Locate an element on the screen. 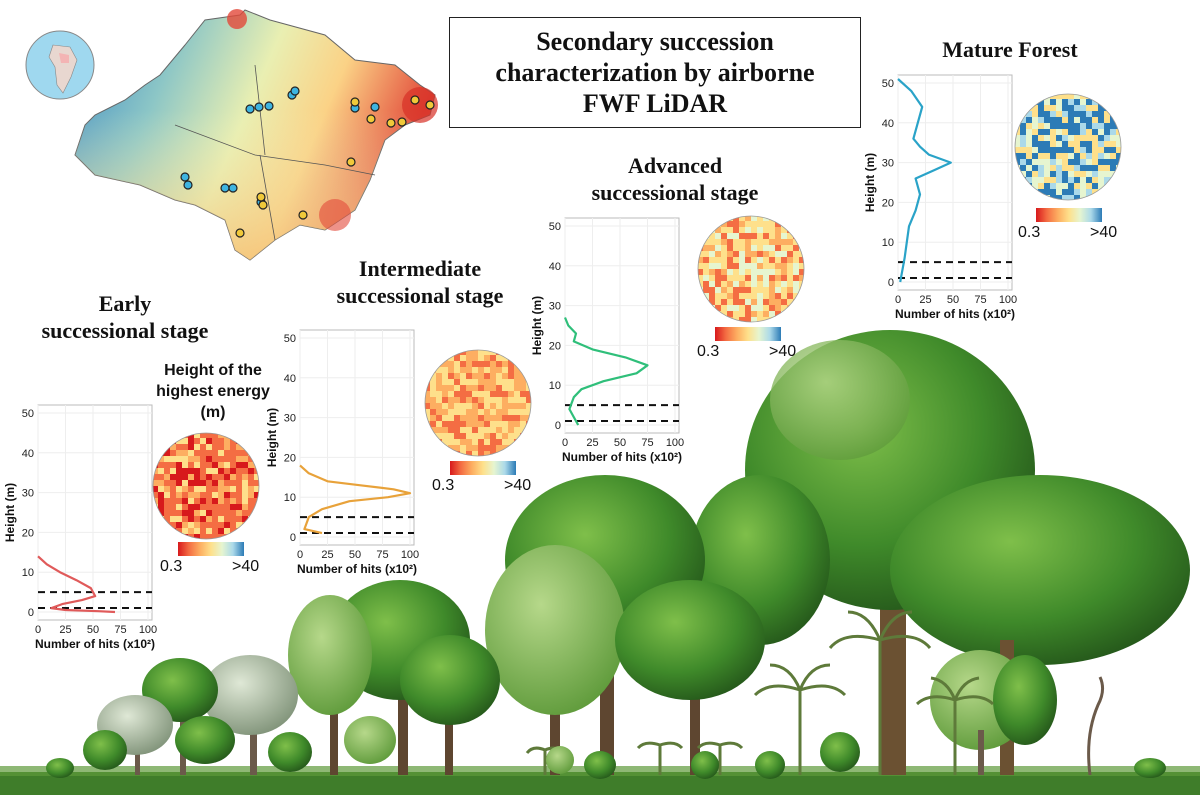 The image size is (1200, 795). mature-stage-title: Mature Forest is located at coordinates (1010, 49).